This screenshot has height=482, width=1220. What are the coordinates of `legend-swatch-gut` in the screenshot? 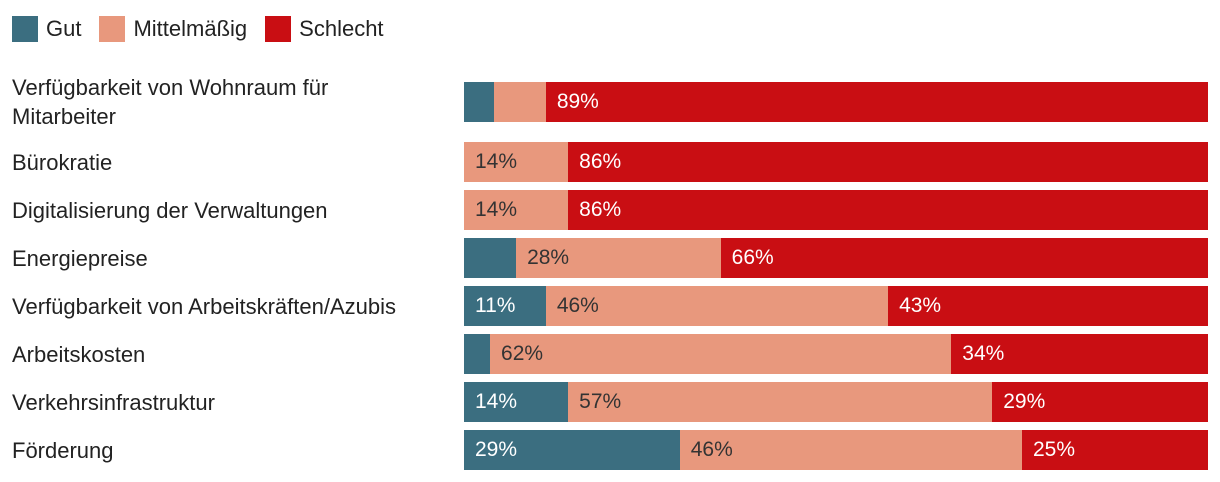 It's located at (25, 29).